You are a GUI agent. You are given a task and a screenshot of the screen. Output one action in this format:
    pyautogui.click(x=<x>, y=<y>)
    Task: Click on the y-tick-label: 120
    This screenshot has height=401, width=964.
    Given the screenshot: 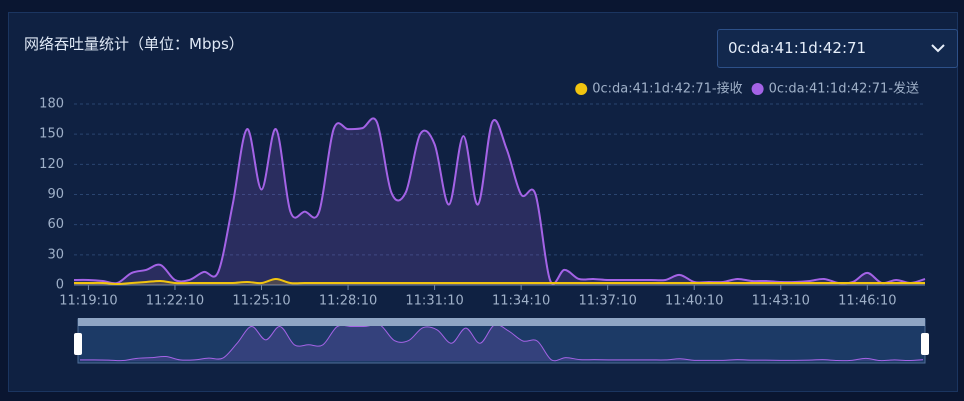 What is the action you would take?
    pyautogui.click(x=51, y=164)
    